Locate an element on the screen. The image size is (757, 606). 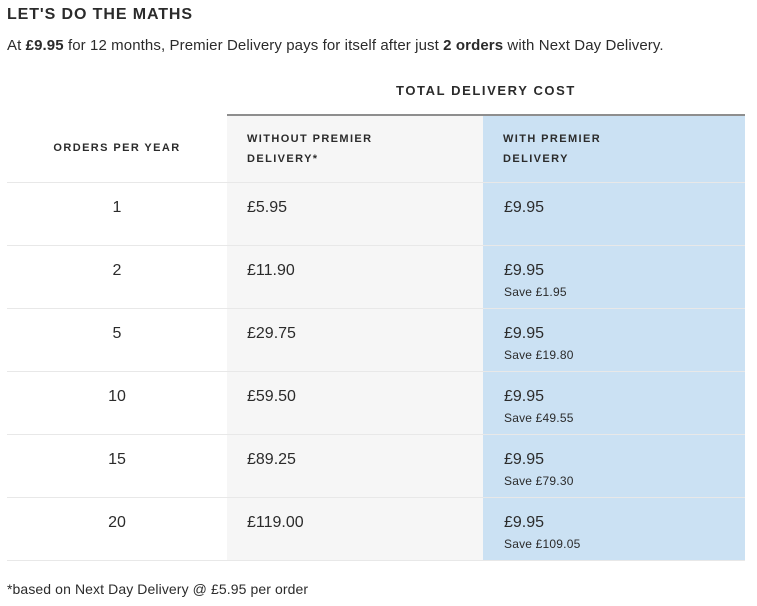
table-row: 5 £29.75 £9.95 Save £19.80 is located at coordinates (376, 339).